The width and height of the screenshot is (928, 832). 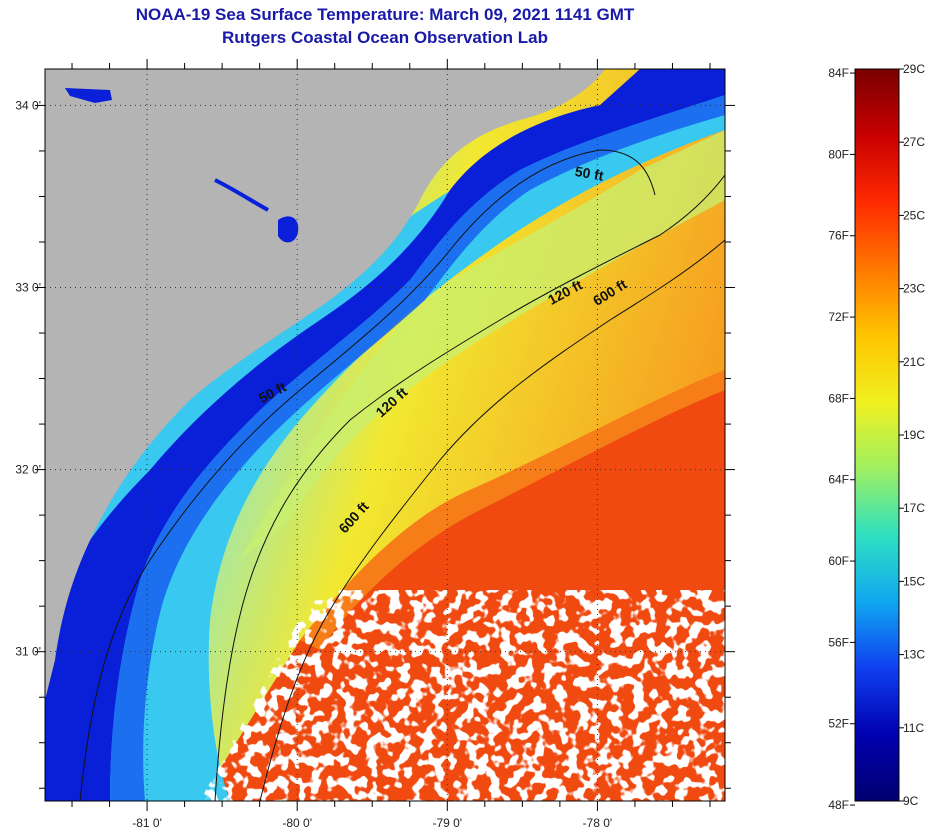 What do you see at coordinates (914, 69) in the screenshot?
I see `colorbar-label-c: 29C` at bounding box center [914, 69].